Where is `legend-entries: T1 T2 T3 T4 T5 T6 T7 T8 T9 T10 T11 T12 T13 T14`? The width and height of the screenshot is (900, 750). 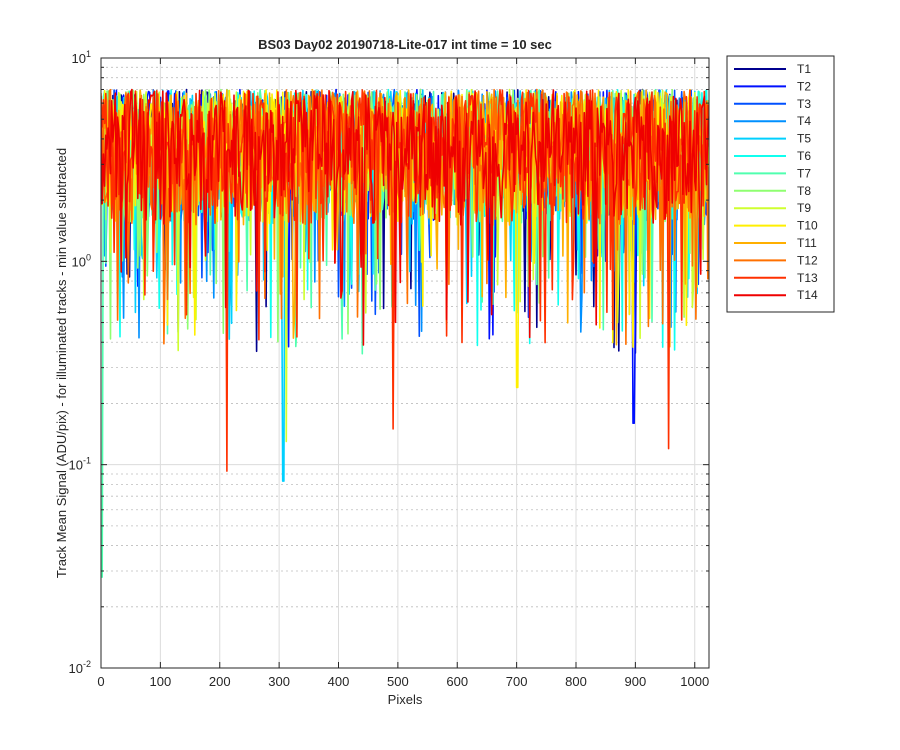
legend-entries: T1 T2 T3 T4 T5 T6 T7 T8 T9 T10 T11 T12 T13 T14 is located at coordinates (776, 182).